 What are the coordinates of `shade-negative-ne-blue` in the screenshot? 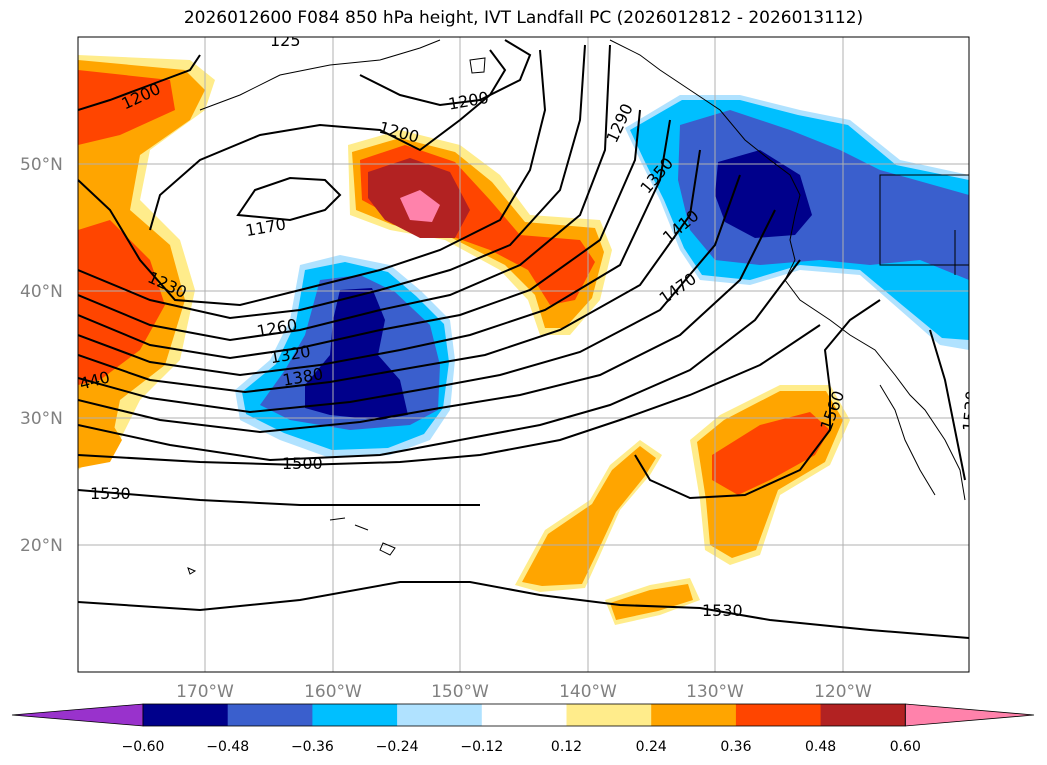 It's located at (823, 195).